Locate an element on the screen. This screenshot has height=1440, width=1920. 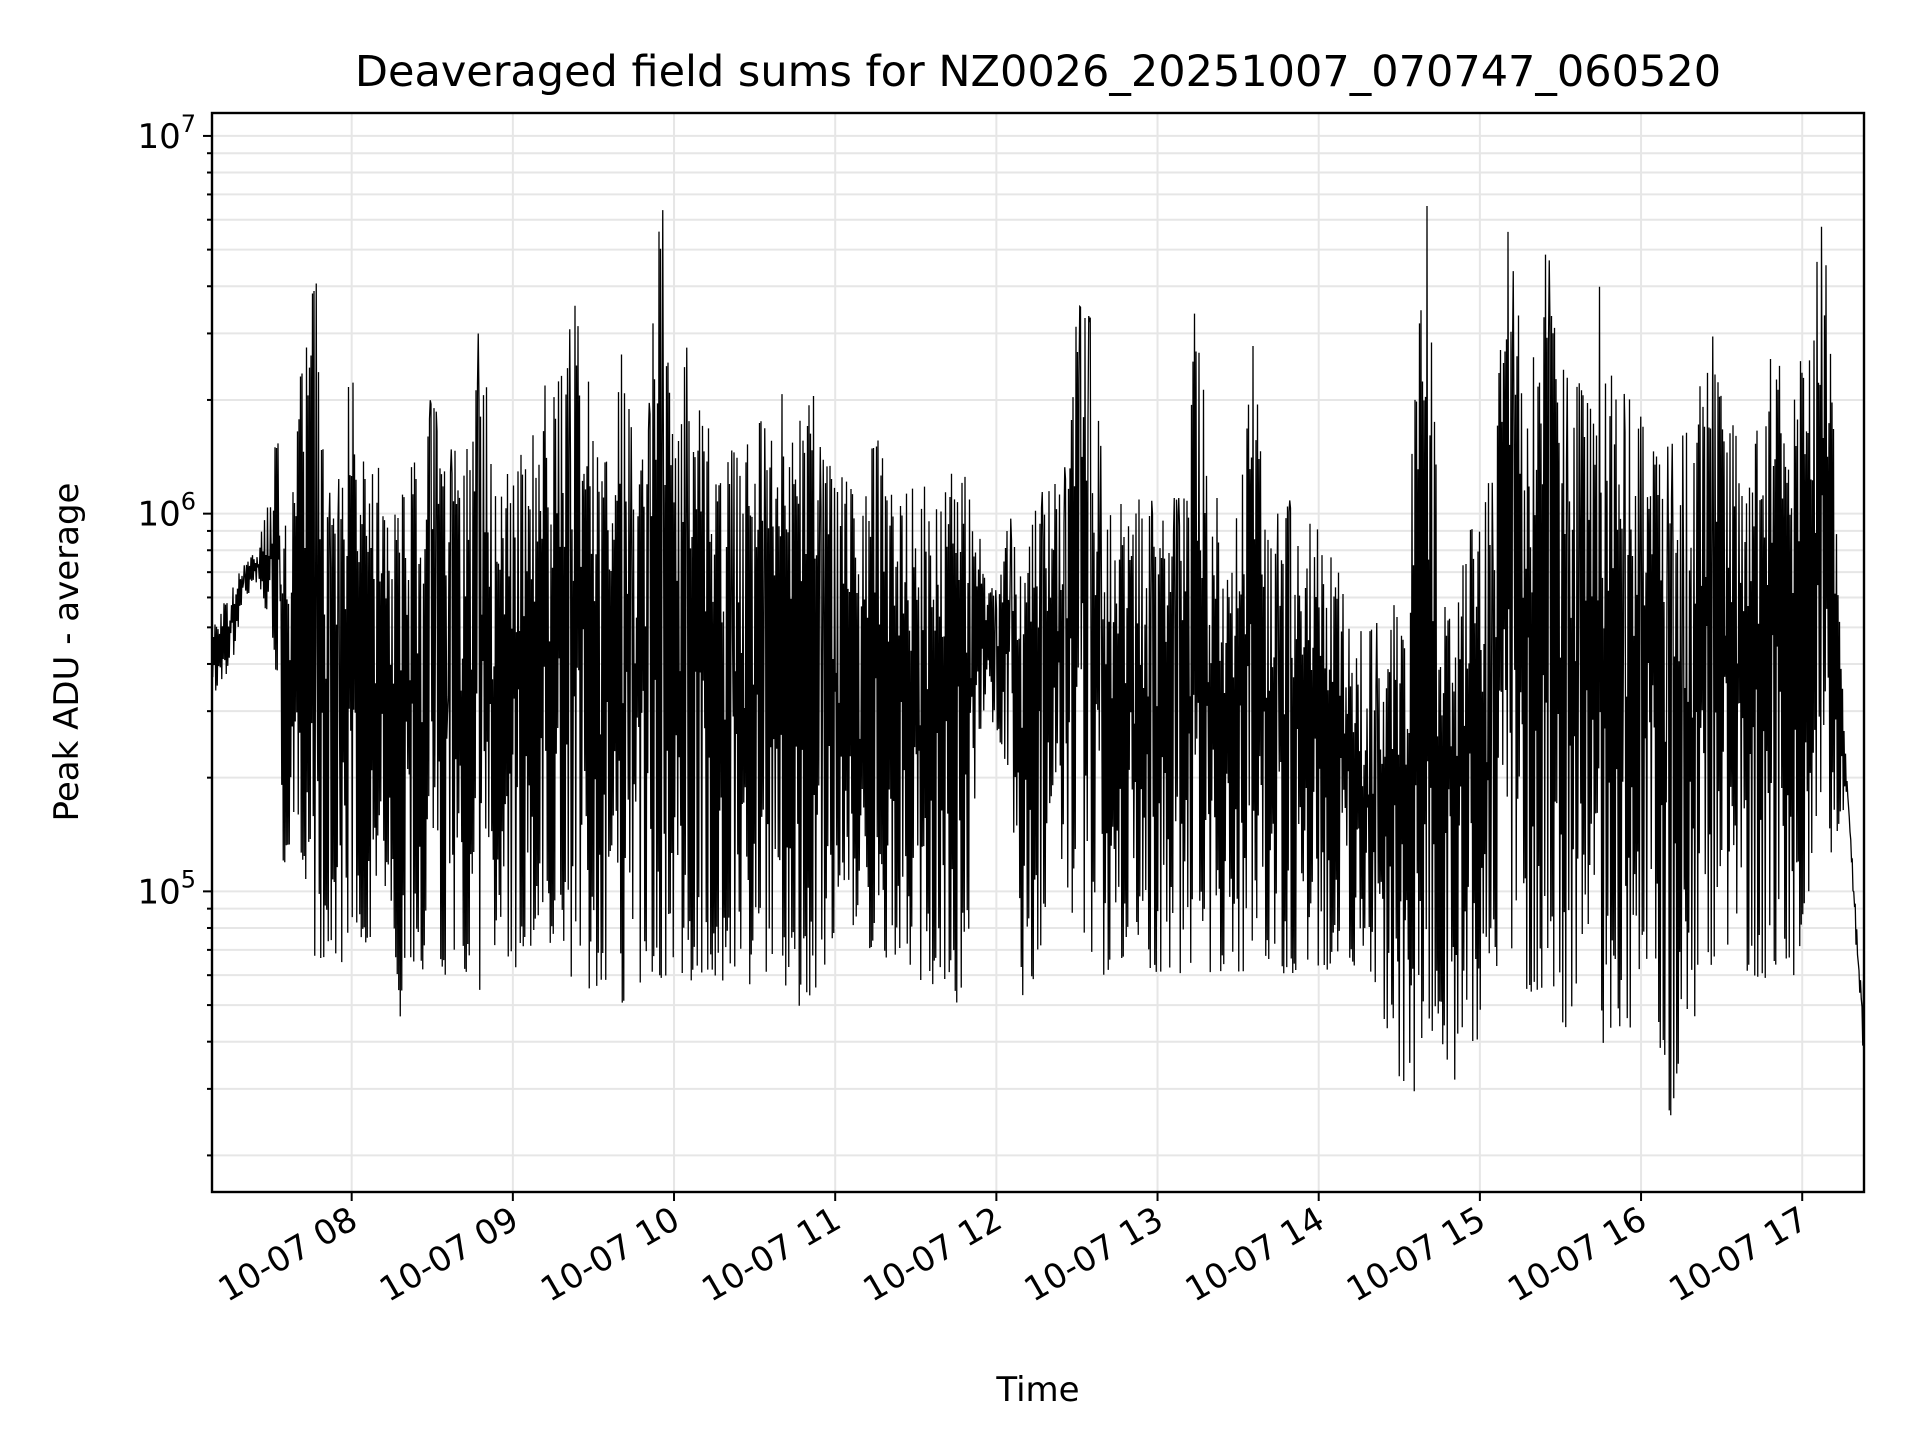
y-tick-label: 10⁶ is located at coordinates (166, 511).